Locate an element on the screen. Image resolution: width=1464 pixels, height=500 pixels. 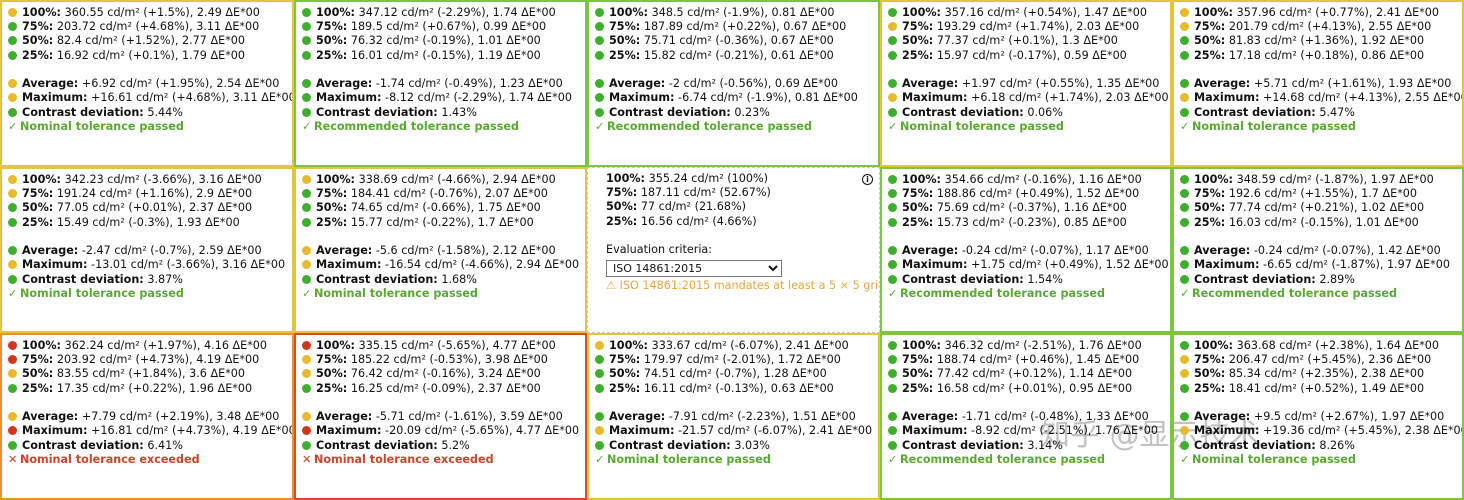
contrast-row-value: 1.43% is located at coordinates (457, 112).